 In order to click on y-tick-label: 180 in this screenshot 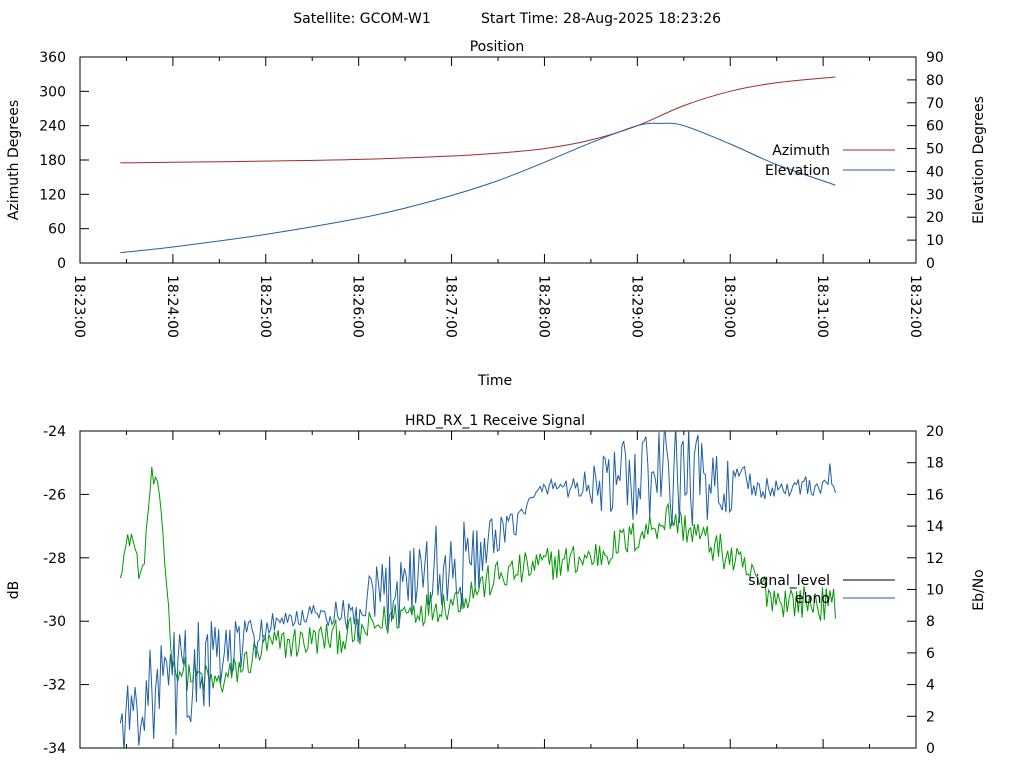, I will do `click(52, 161)`.